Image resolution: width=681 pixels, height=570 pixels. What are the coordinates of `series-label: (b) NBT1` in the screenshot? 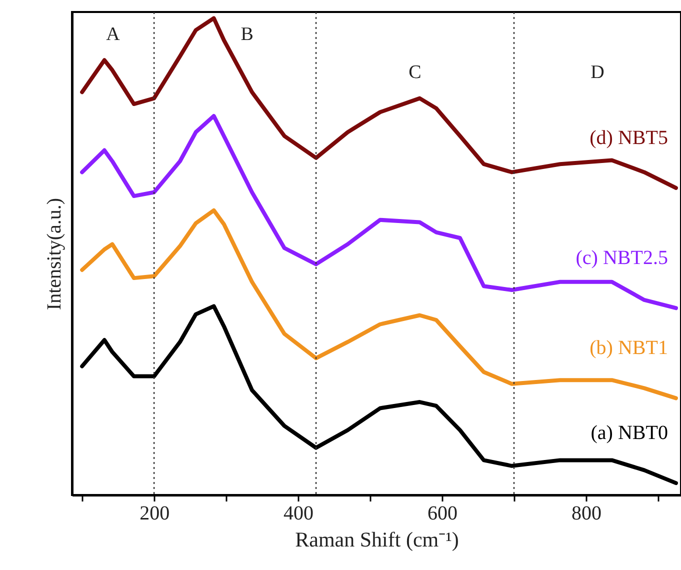 It's located at (629, 348).